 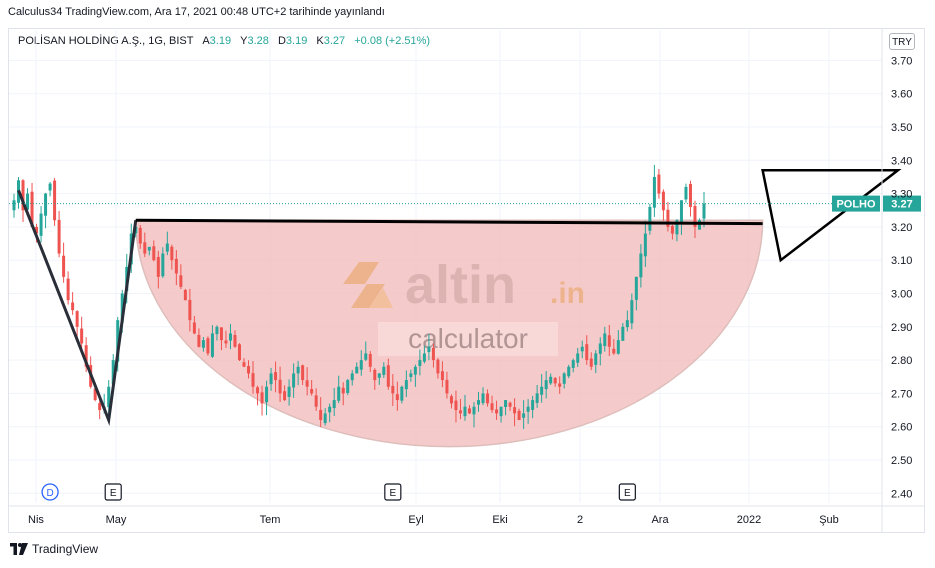 I want to click on symbol-tag, so click(x=856, y=203).